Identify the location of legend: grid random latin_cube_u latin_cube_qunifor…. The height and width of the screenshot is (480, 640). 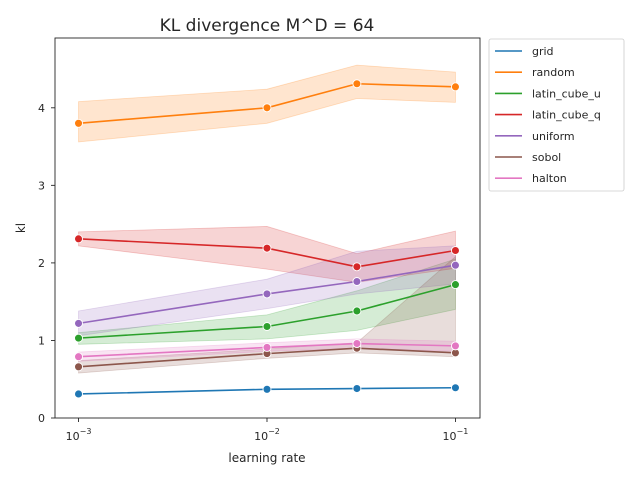
(556, 115).